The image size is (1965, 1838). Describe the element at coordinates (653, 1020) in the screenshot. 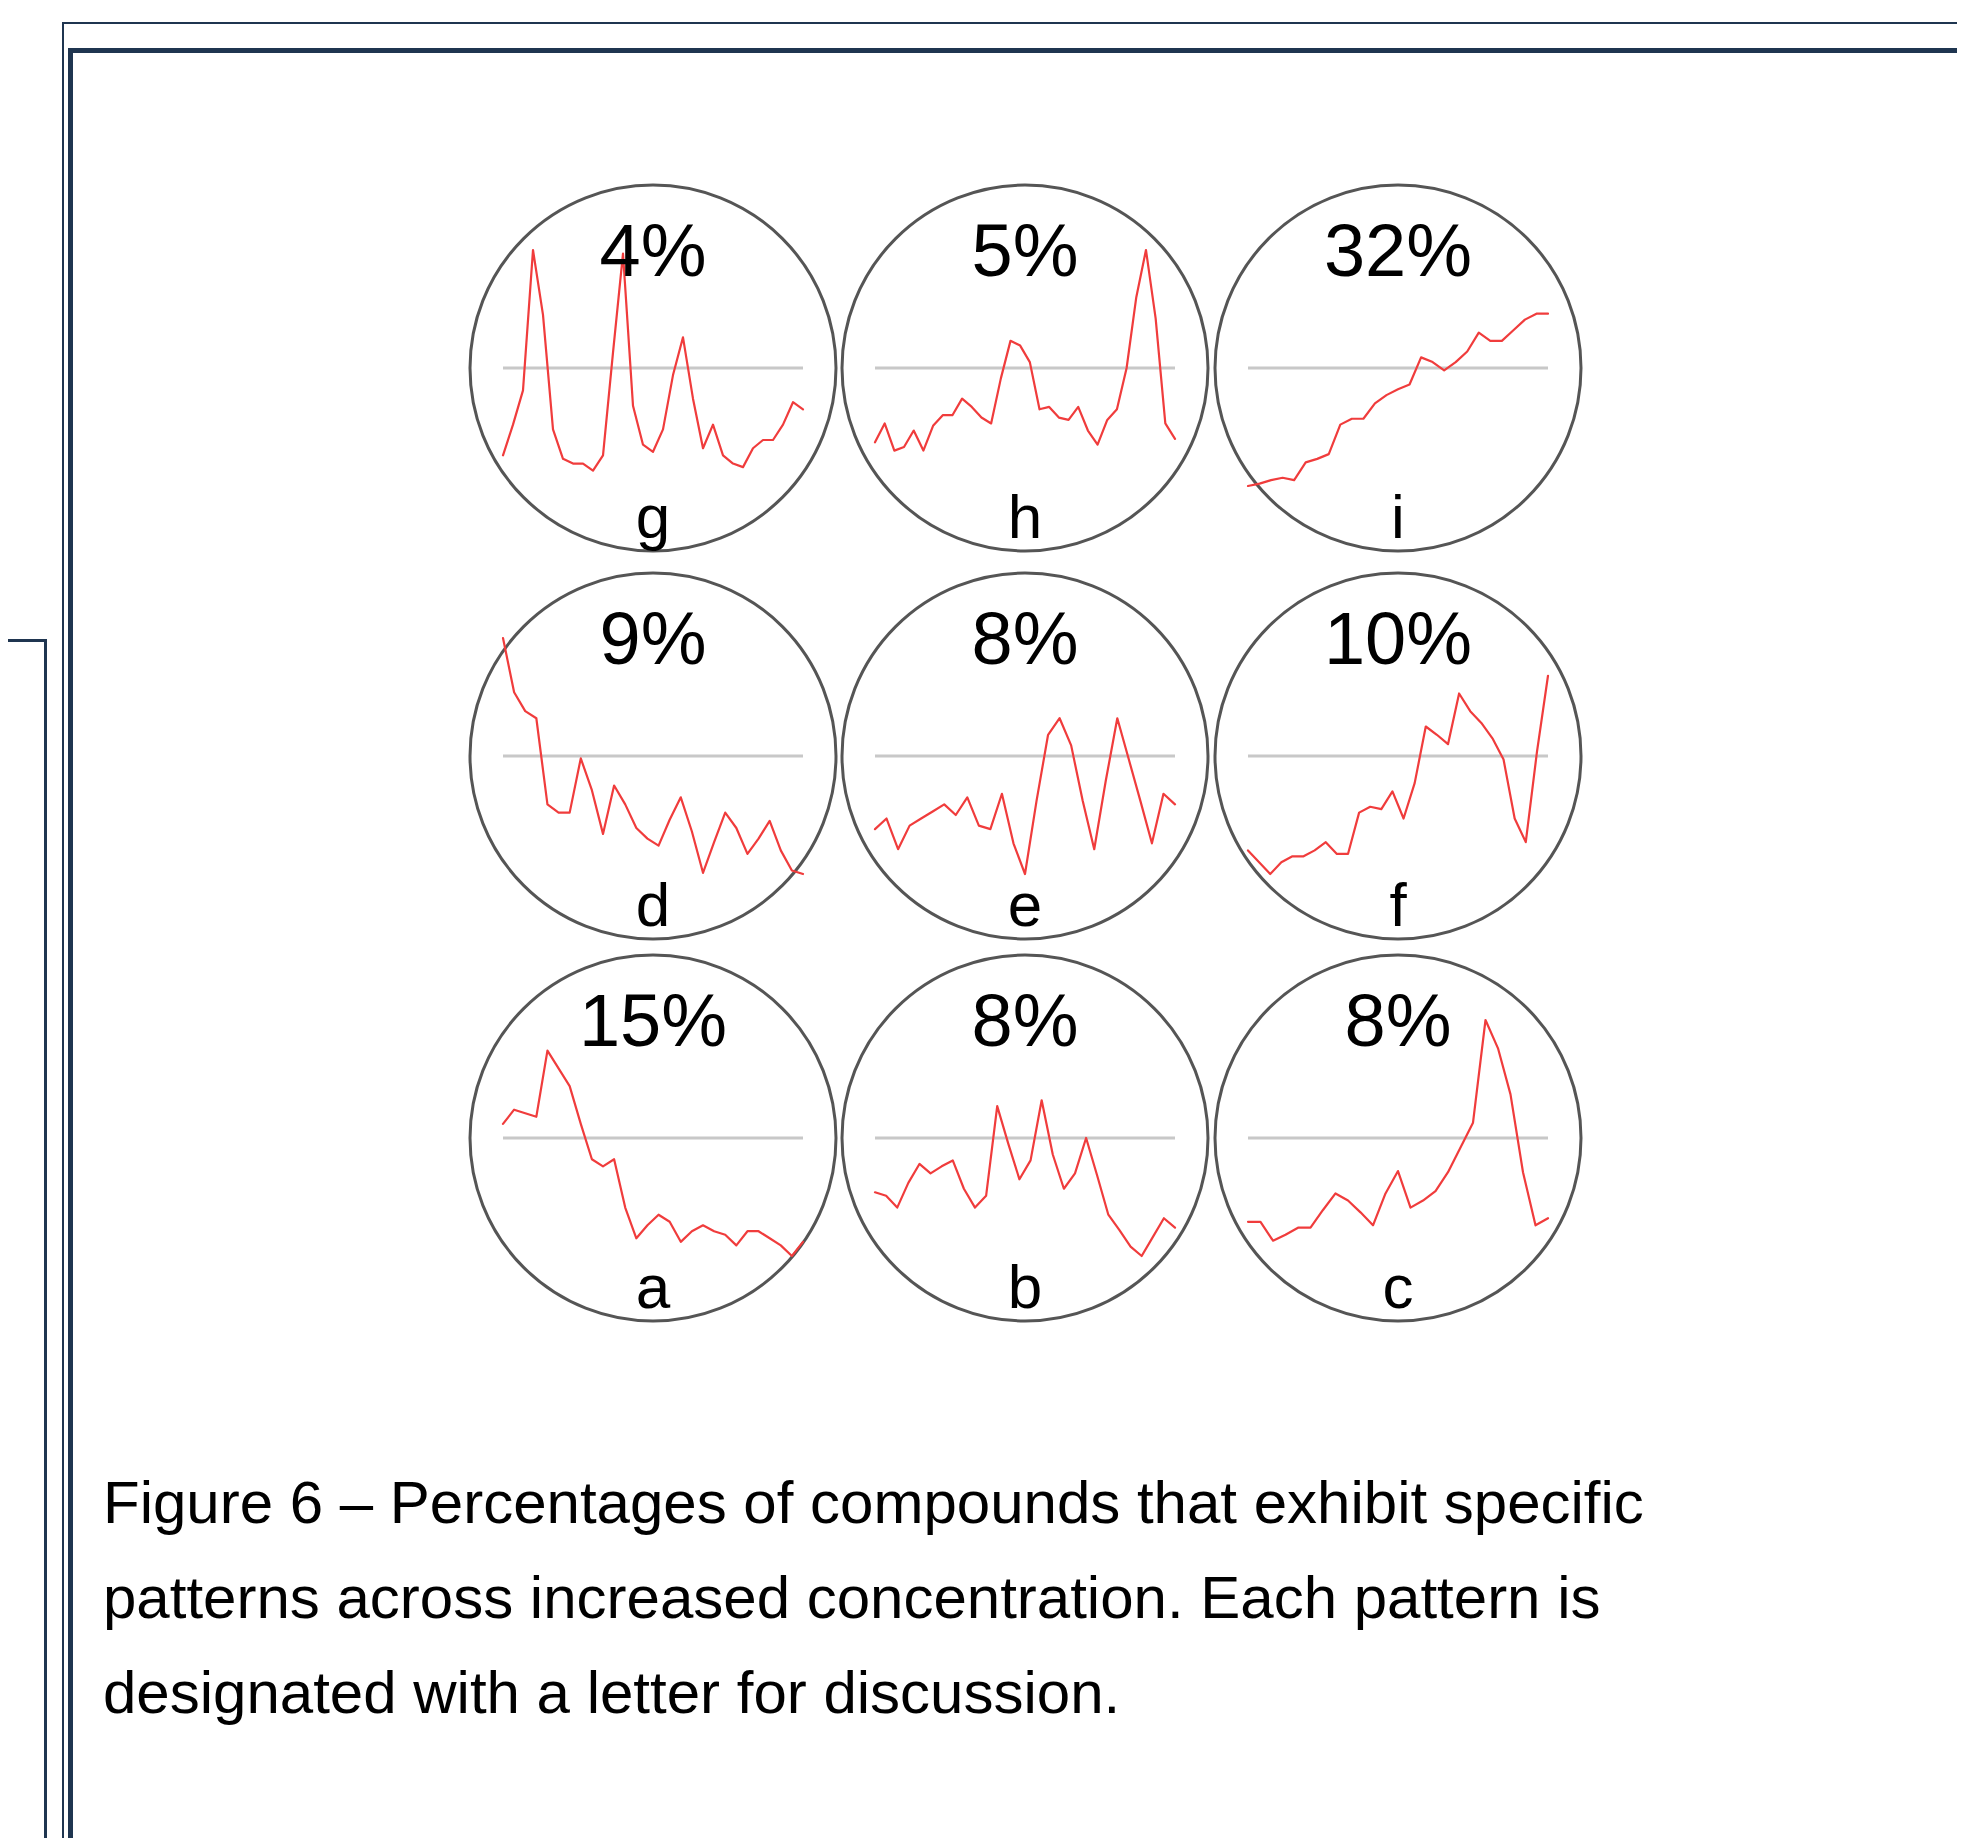

I see `chart-title: 15%` at that location.